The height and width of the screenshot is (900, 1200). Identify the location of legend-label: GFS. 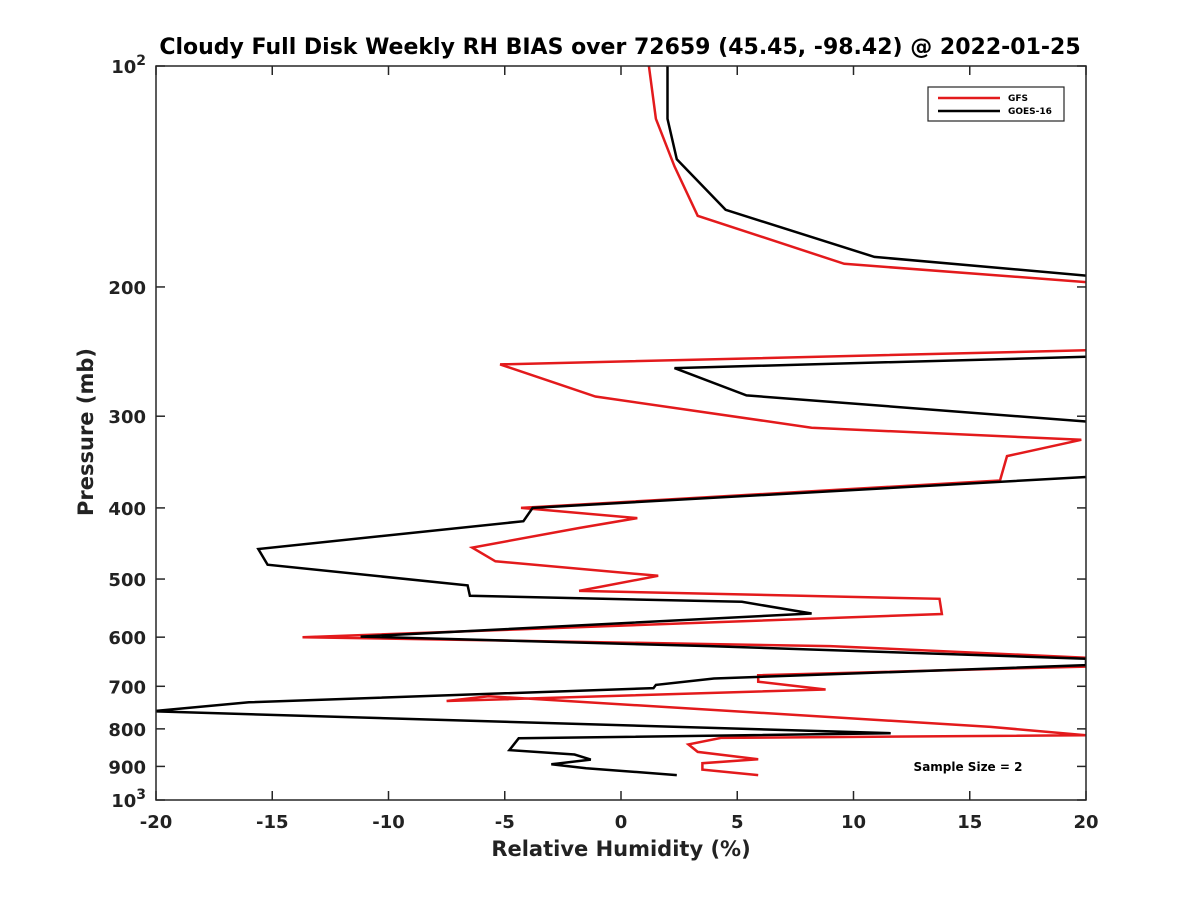
(1018, 99).